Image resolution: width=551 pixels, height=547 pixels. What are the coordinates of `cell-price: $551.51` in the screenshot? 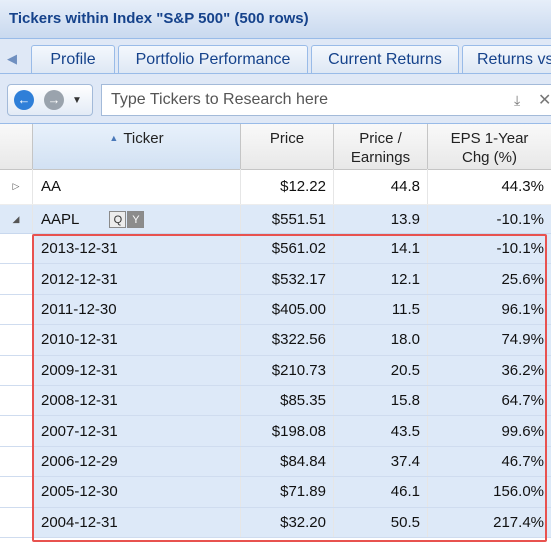 It's located at (287, 219).